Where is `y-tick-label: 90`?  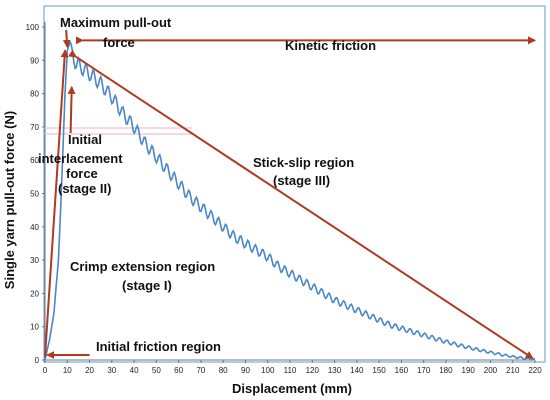 y-tick-label: 90 is located at coordinates (34, 60).